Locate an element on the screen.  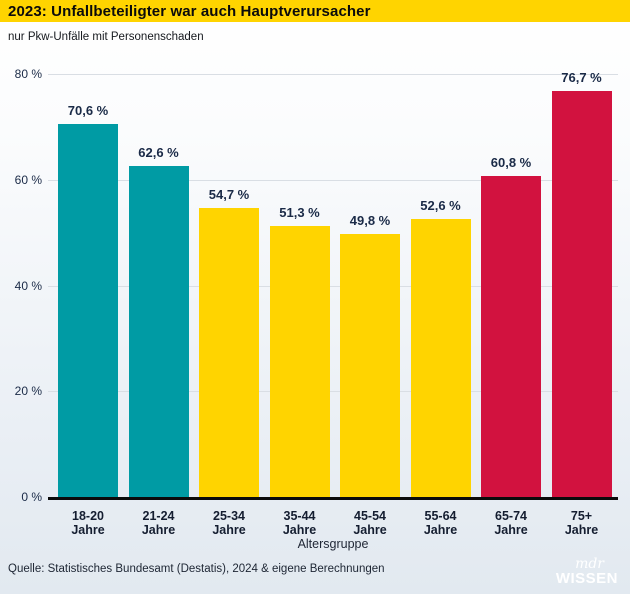
y-tick-label: 80 % is located at coordinates (28, 74).